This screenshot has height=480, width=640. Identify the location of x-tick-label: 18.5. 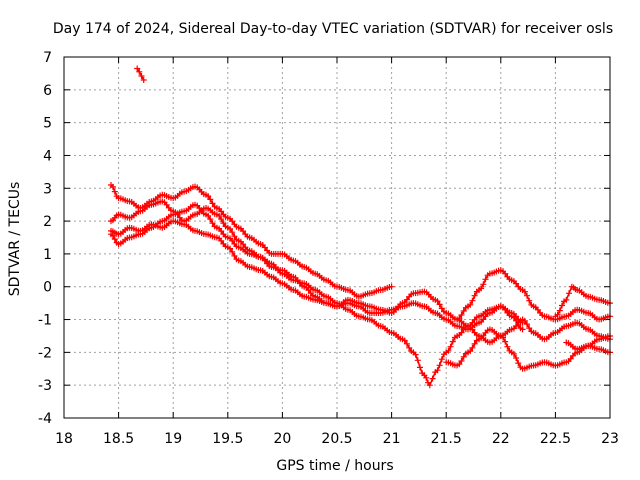
(118, 439).